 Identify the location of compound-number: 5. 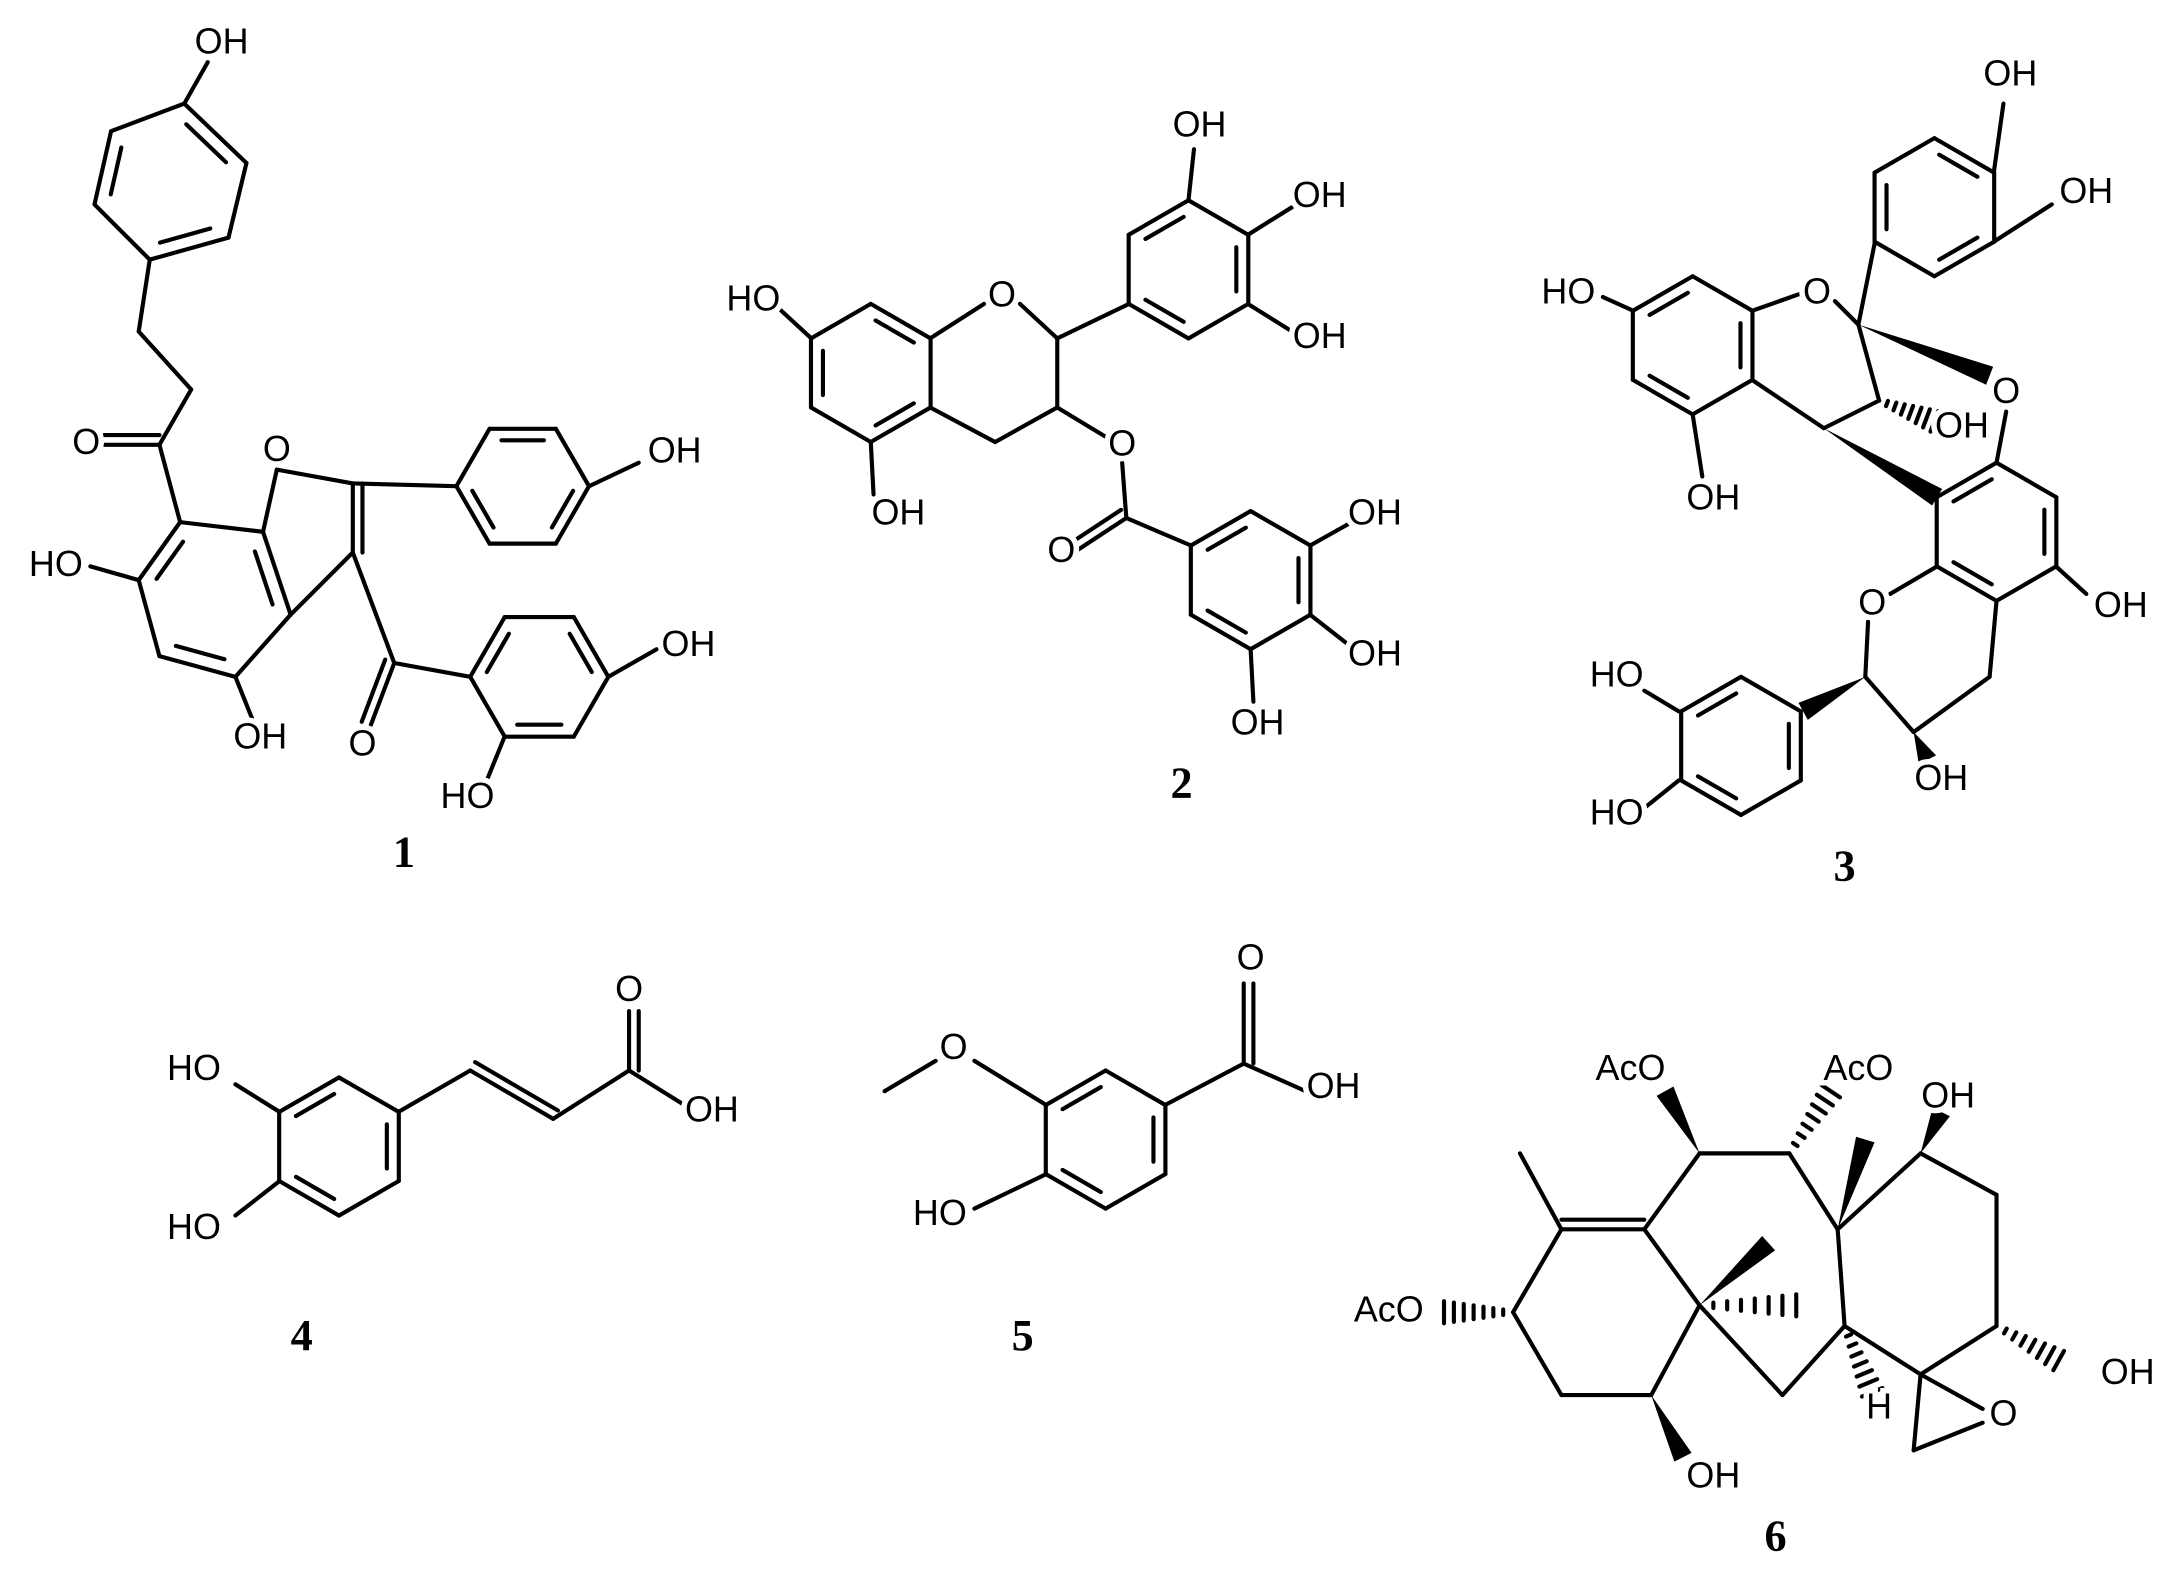
(1023, 1335).